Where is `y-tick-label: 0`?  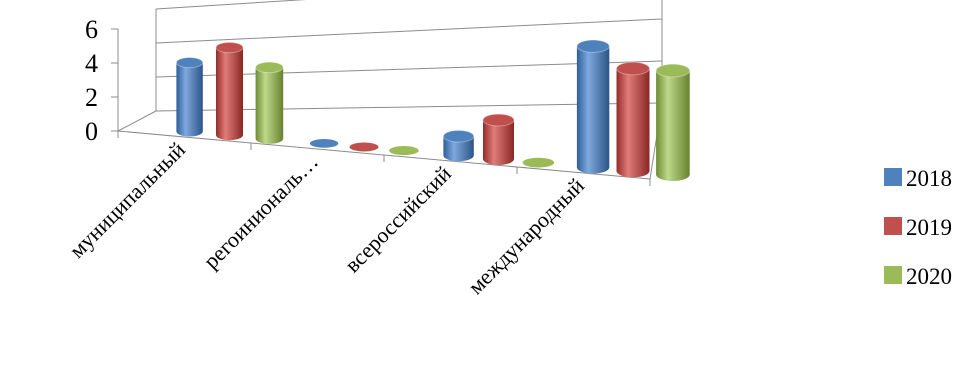
y-tick-label: 0 is located at coordinates (91, 131).